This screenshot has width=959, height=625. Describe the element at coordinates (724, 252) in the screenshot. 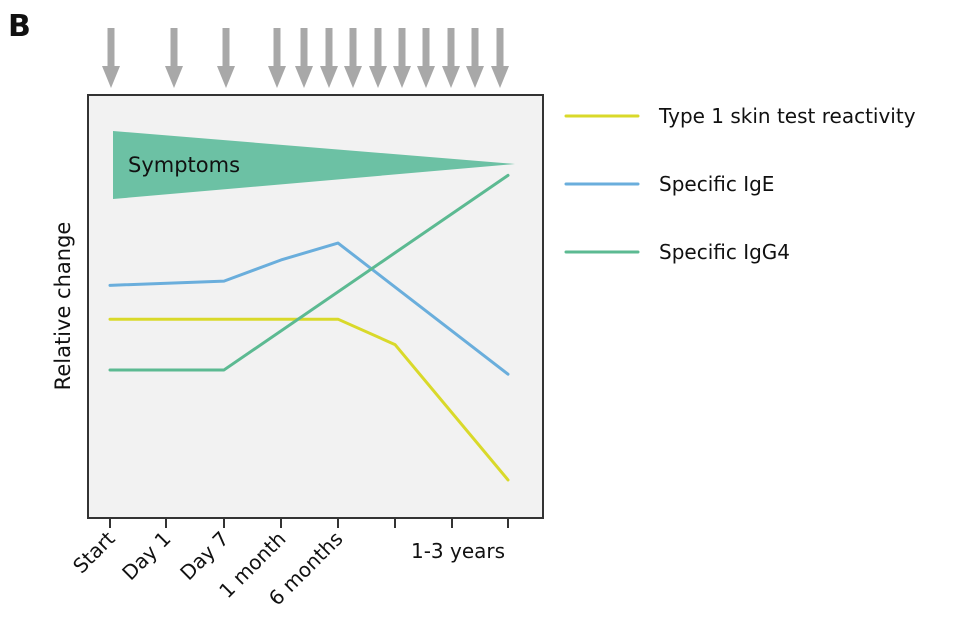

I see `legend-label: Specific IgG4` at that location.